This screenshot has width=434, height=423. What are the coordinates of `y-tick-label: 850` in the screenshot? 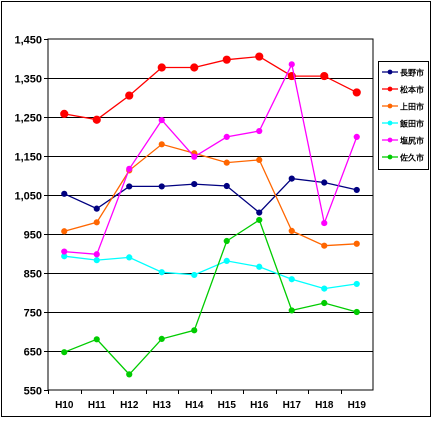 It's located at (33, 275).